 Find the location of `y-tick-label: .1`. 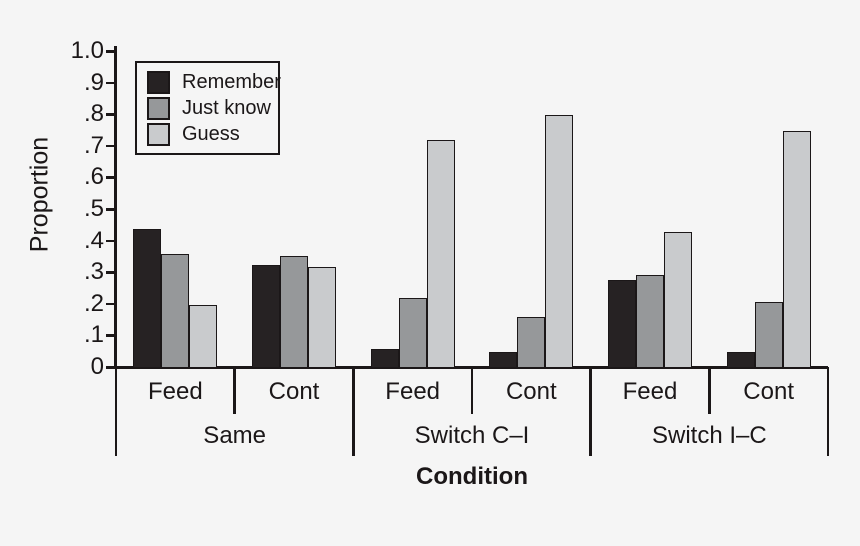

y-tick-label: .1 is located at coordinates (93, 335).